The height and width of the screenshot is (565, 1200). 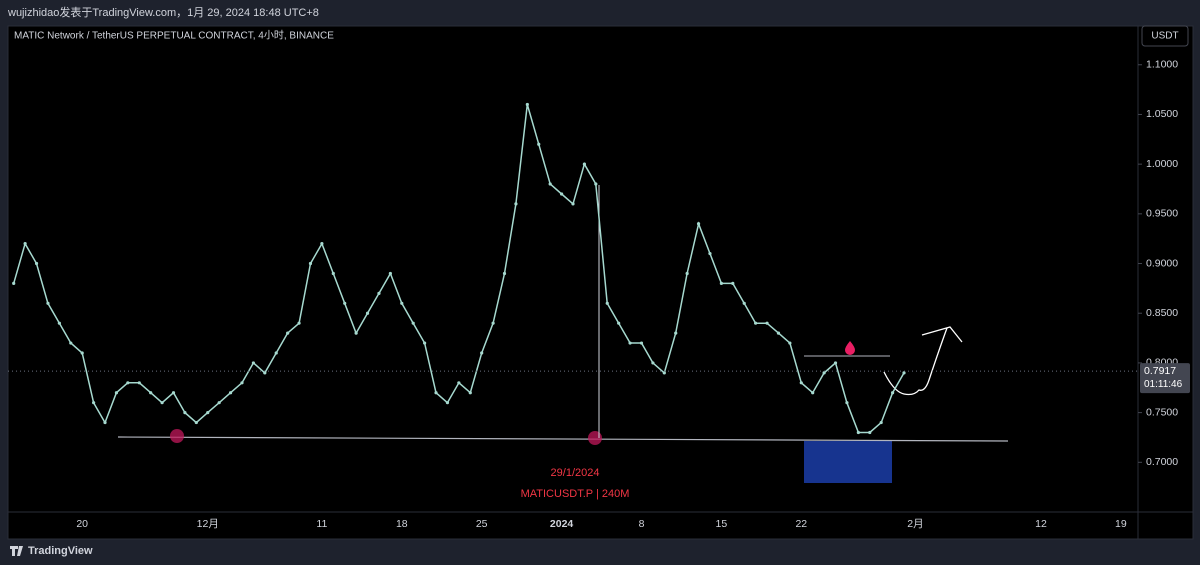 What do you see at coordinates (208, 524) in the screenshot?
I see `x-tick-label: 12月` at bounding box center [208, 524].